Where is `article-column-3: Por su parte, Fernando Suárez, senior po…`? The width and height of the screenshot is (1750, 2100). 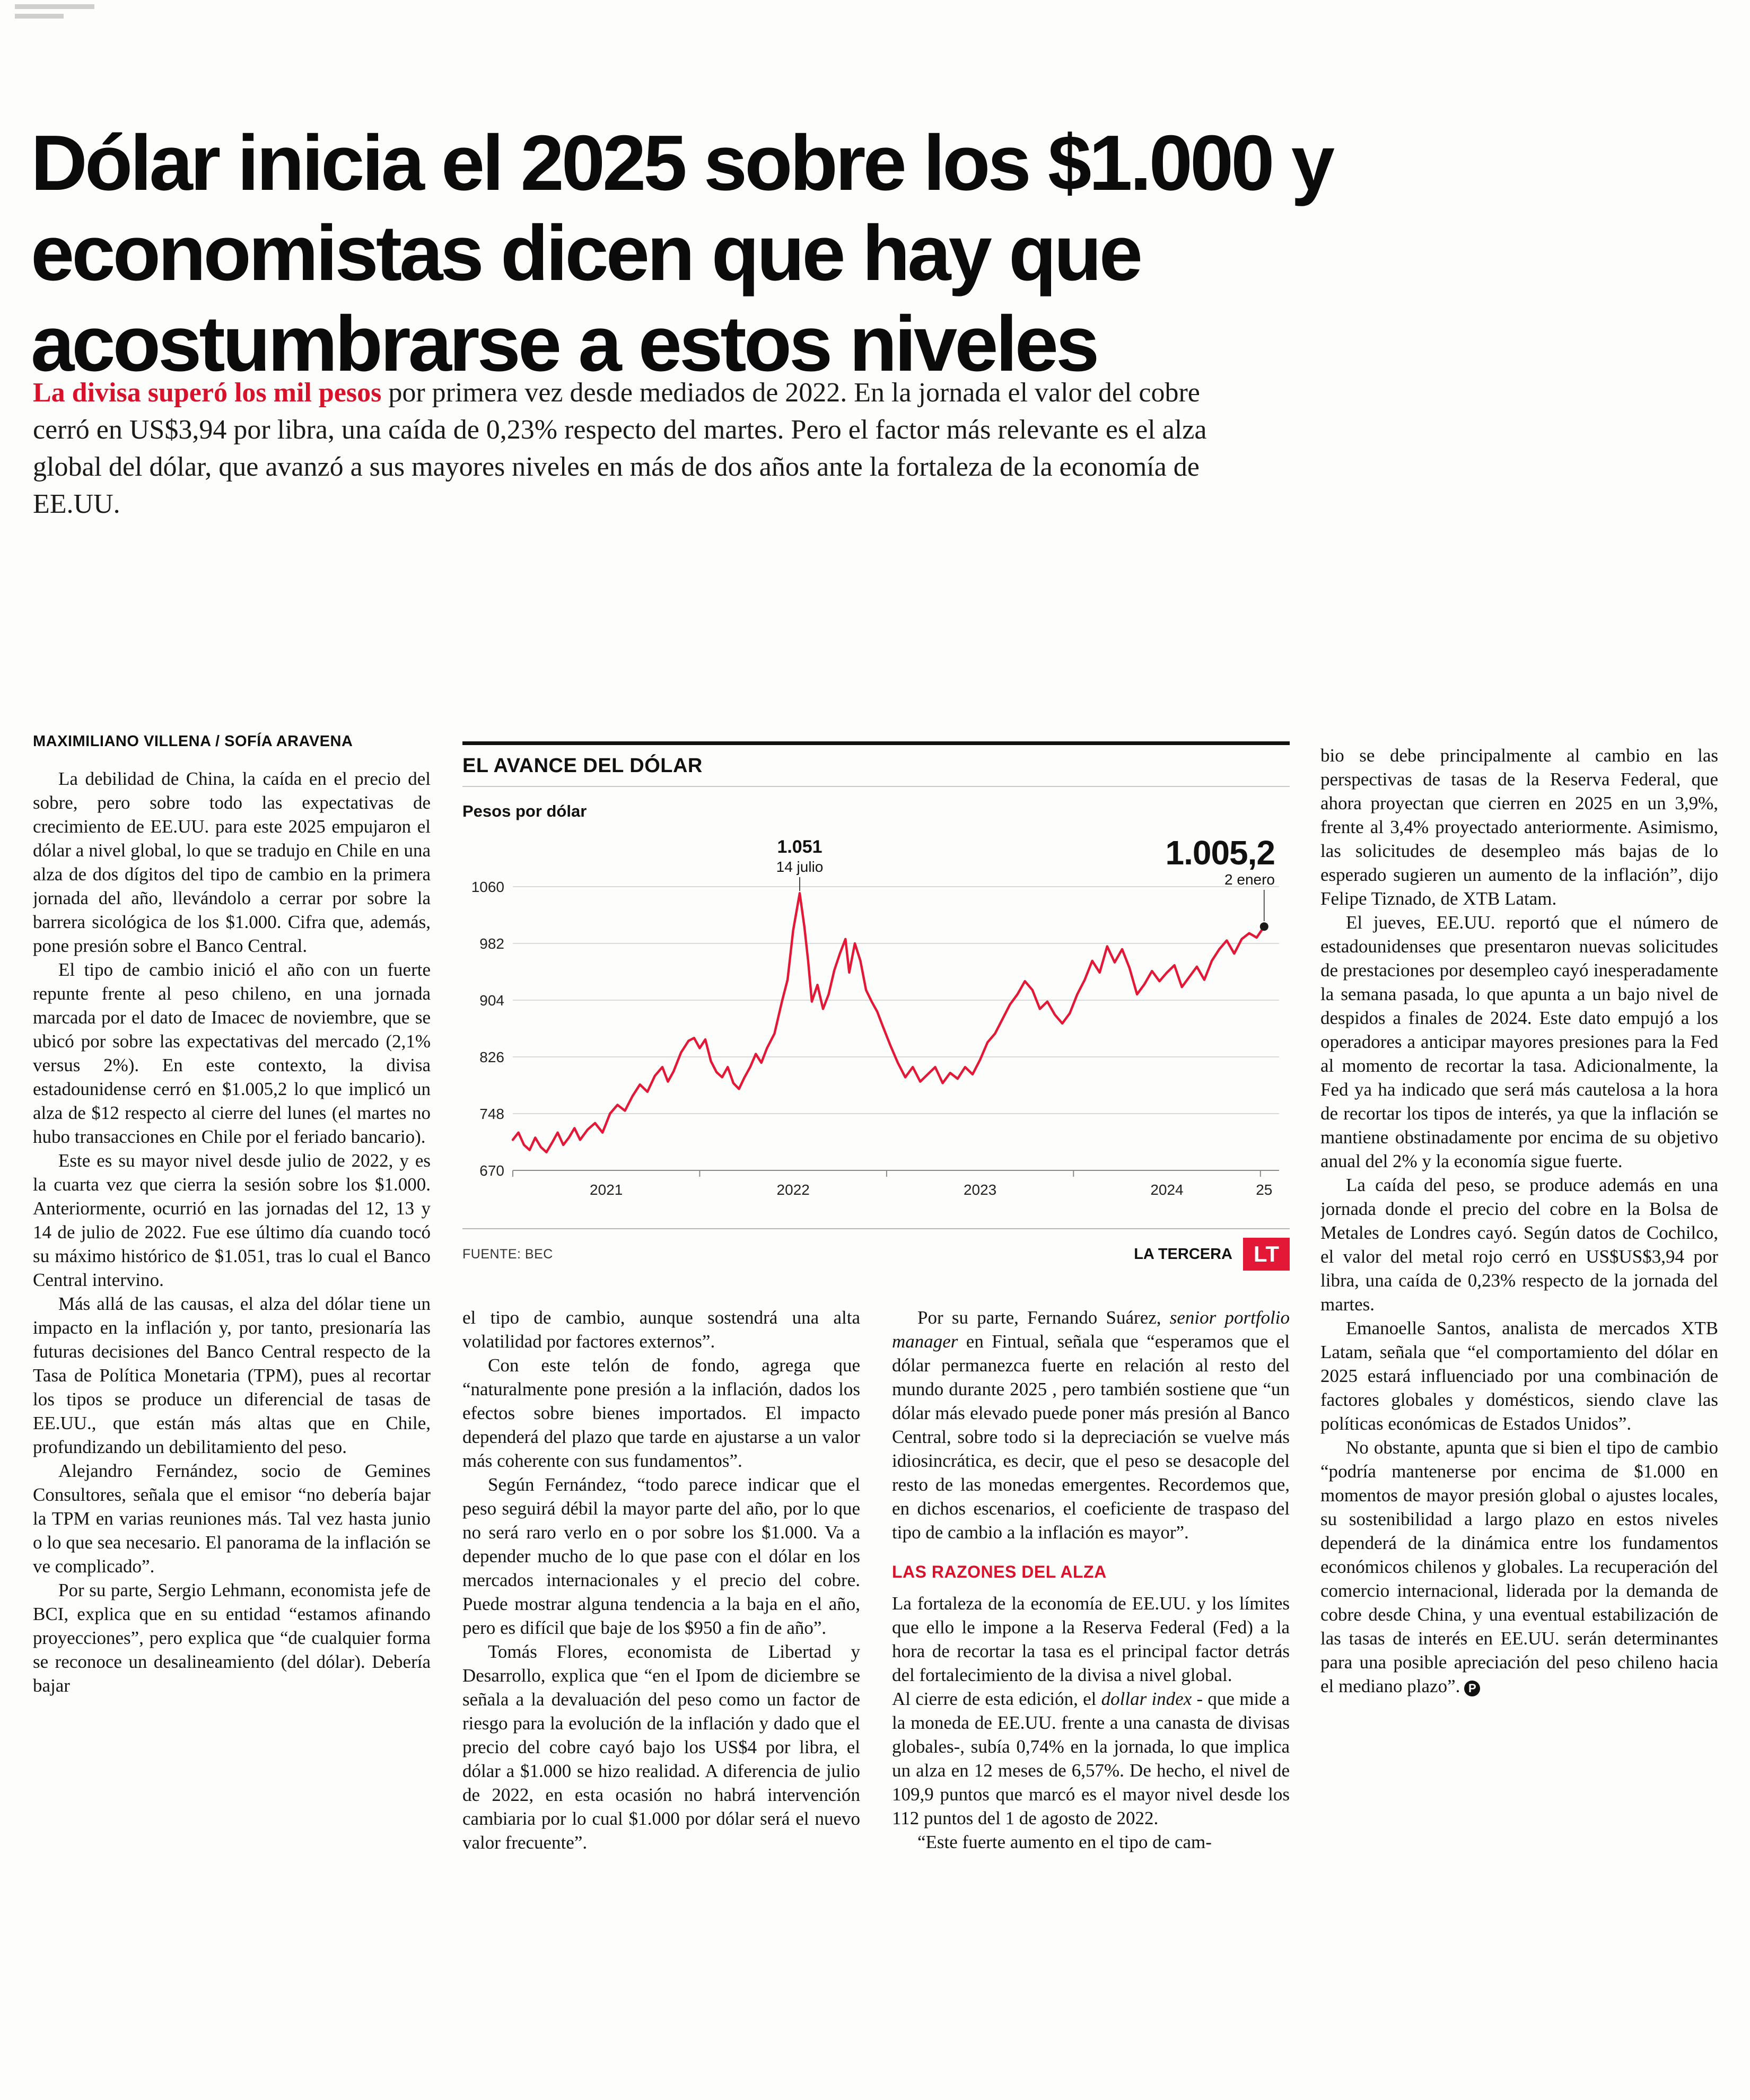 article-column-3: Por su parte, Fernando Suárez, senior po… is located at coordinates (1091, 1693).